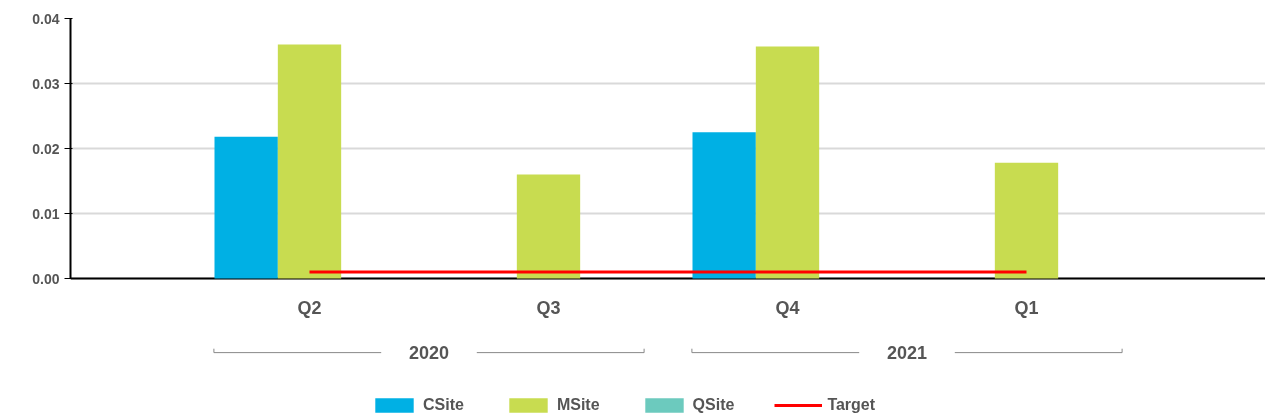  What do you see at coordinates (578, 405) in the screenshot?
I see `legend-label: MSite` at bounding box center [578, 405].